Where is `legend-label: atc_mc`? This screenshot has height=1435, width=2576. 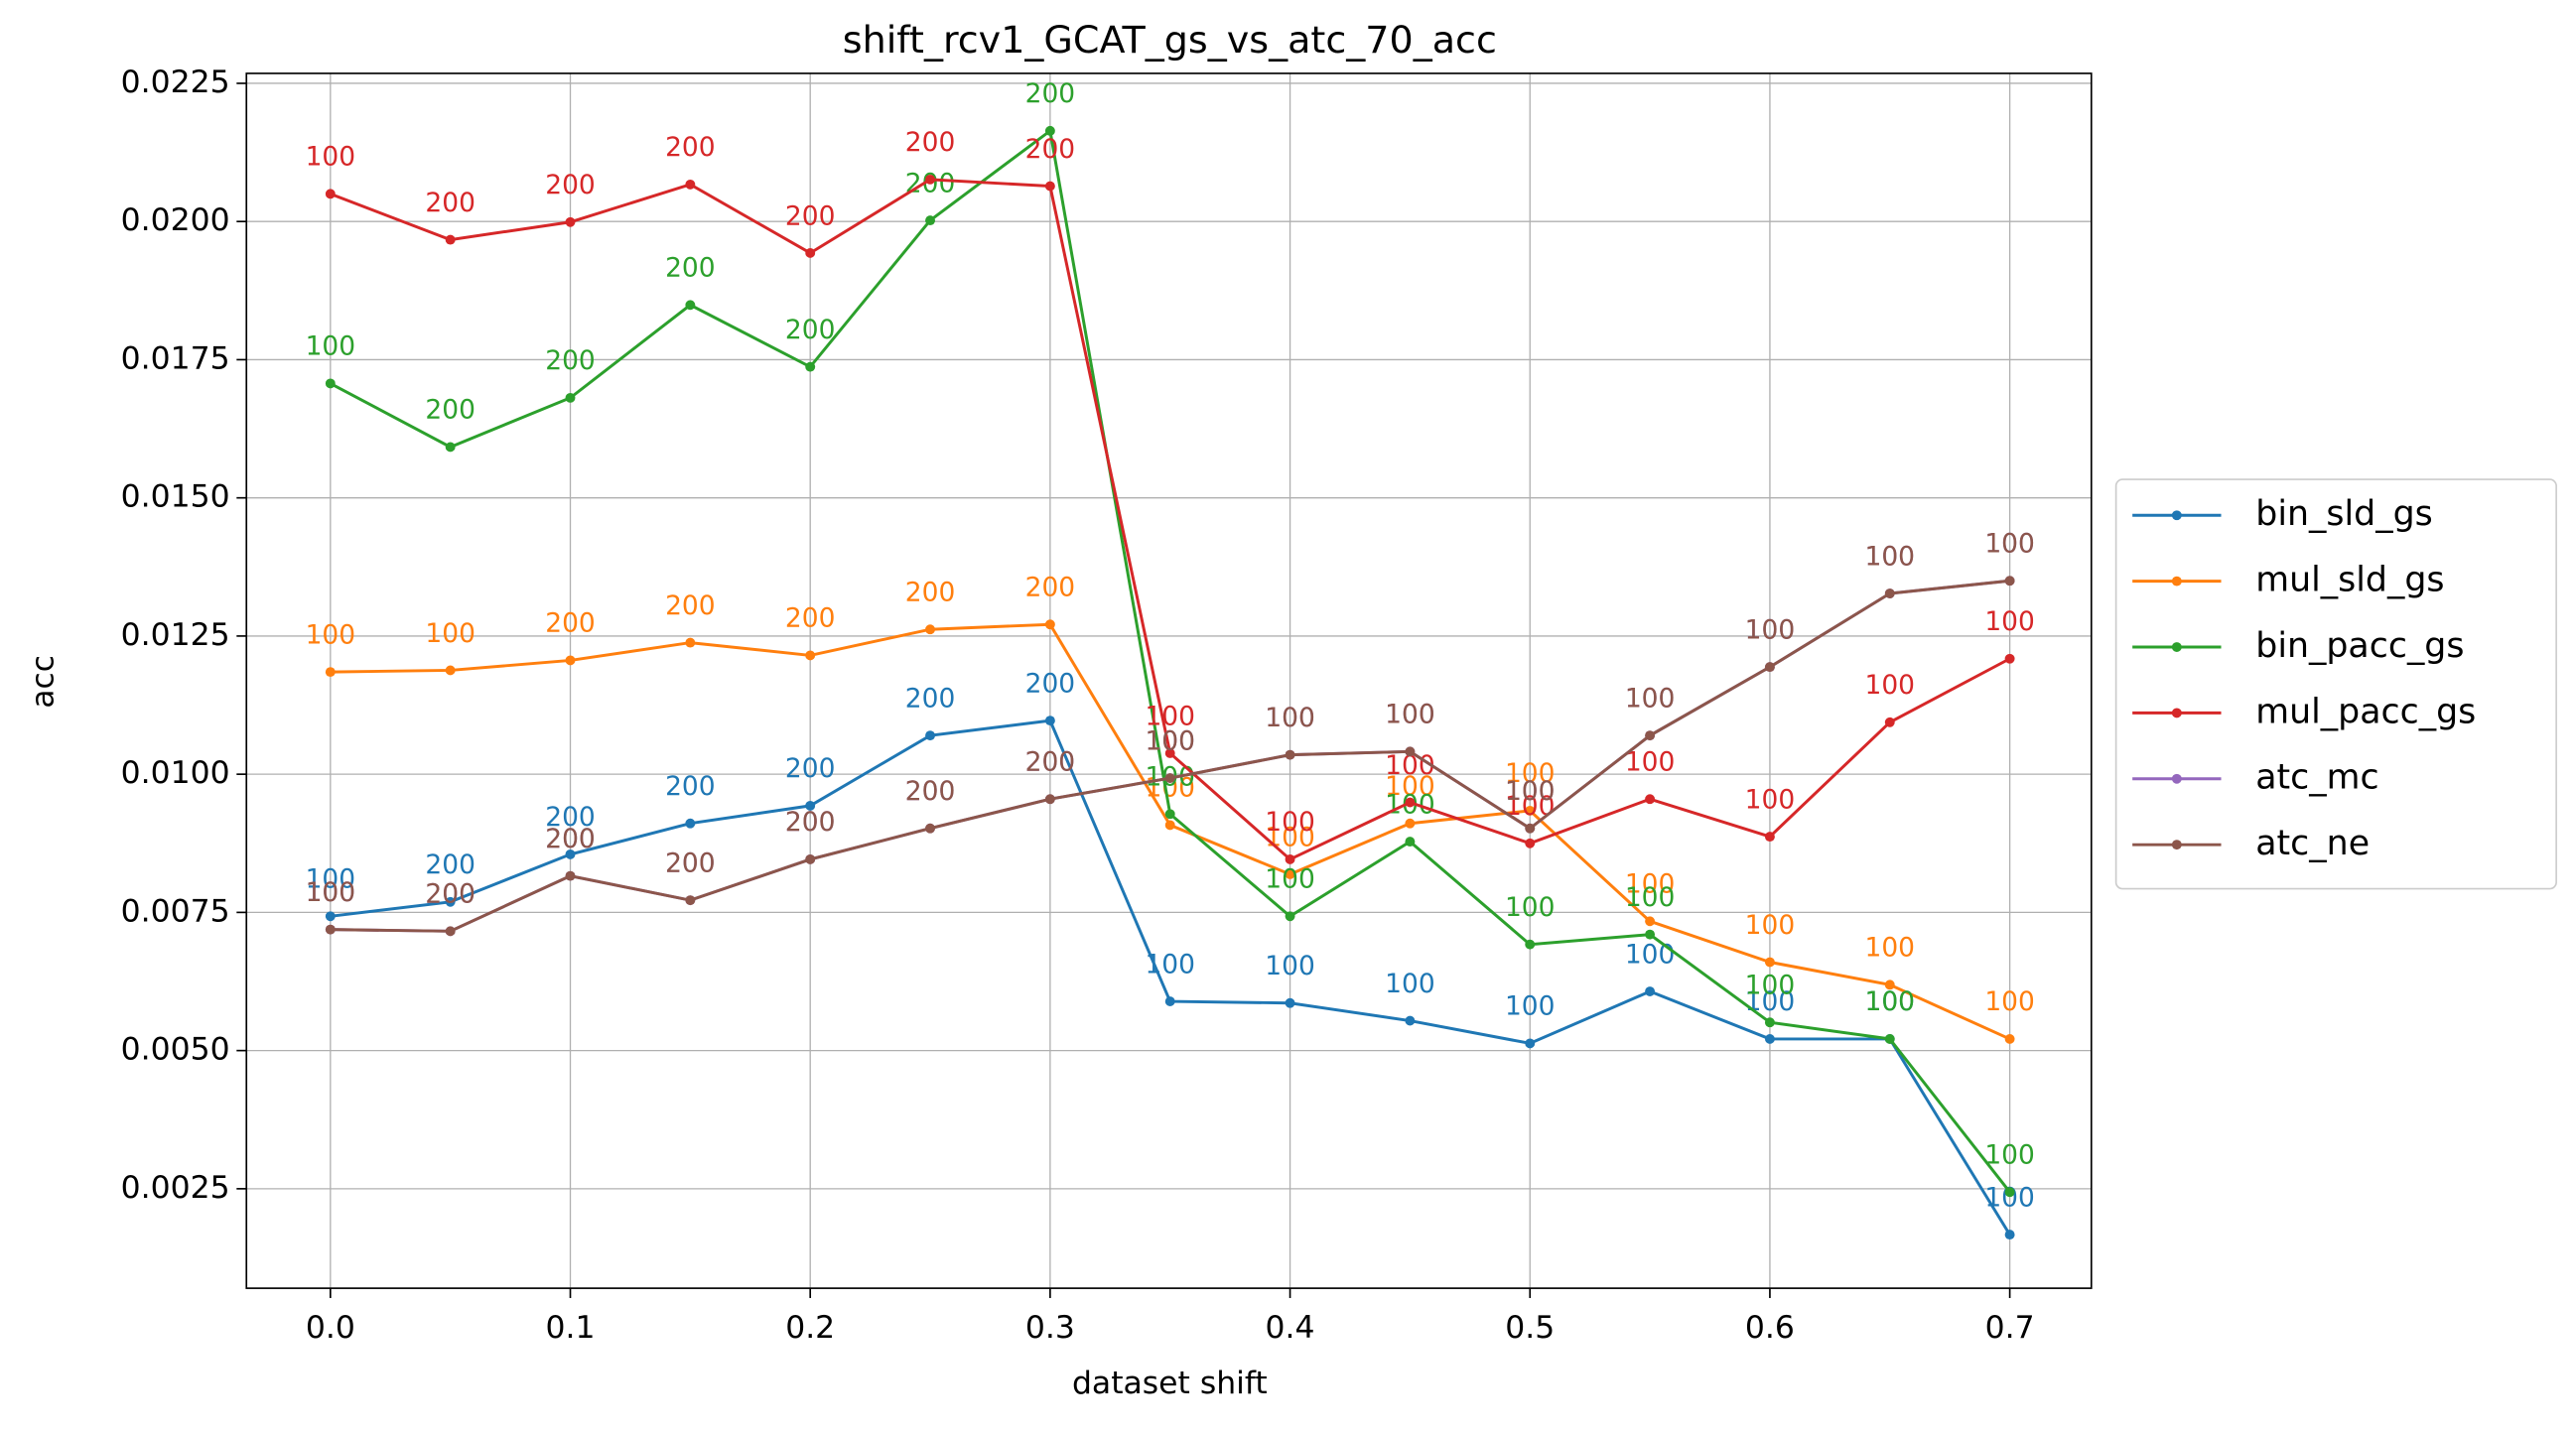 legend-label: atc_mc is located at coordinates (2316, 778).